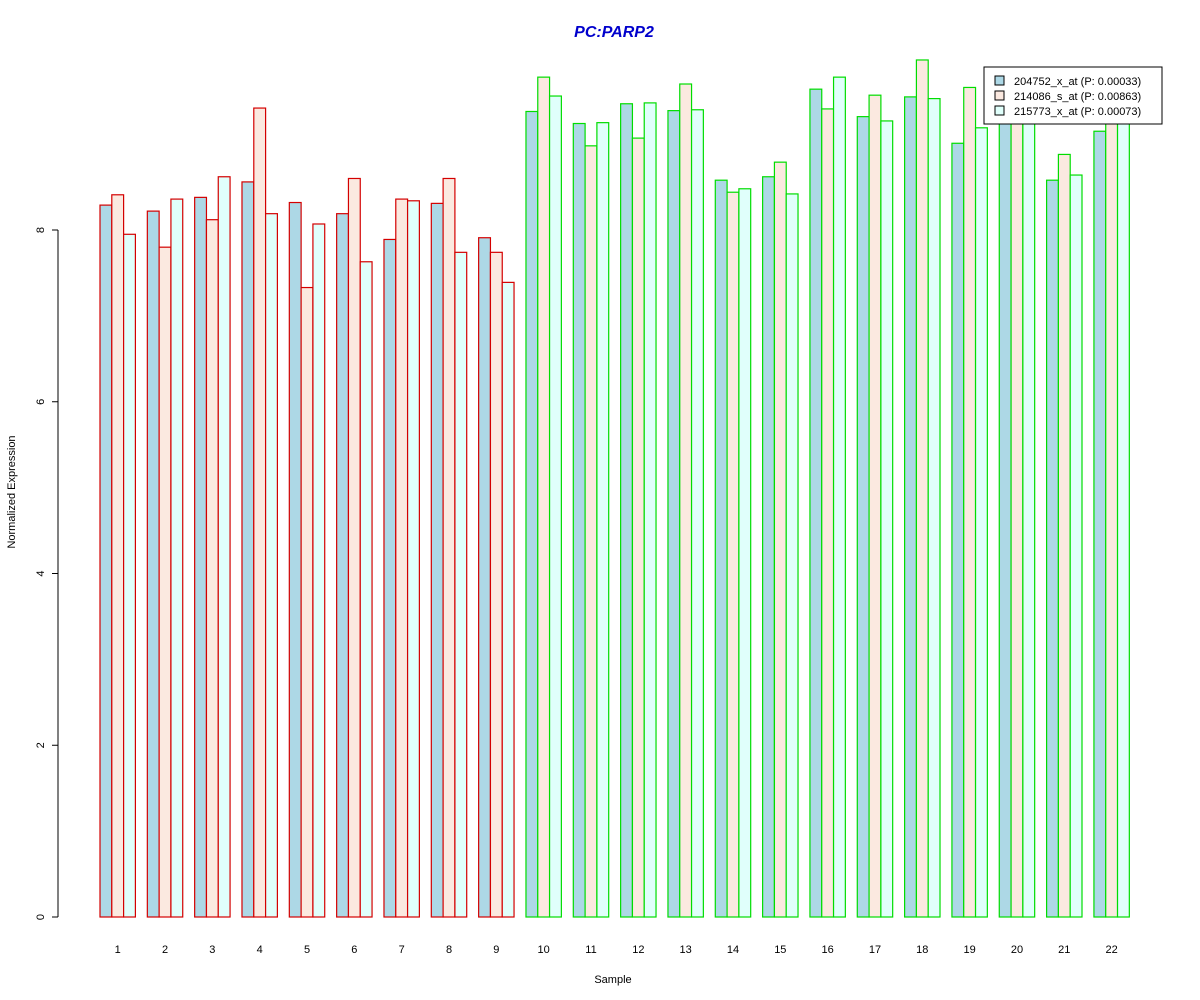 The image size is (1200, 1000). Describe the element at coordinates (686, 950) in the screenshot. I see `x-tick-label-13: 13` at that location.